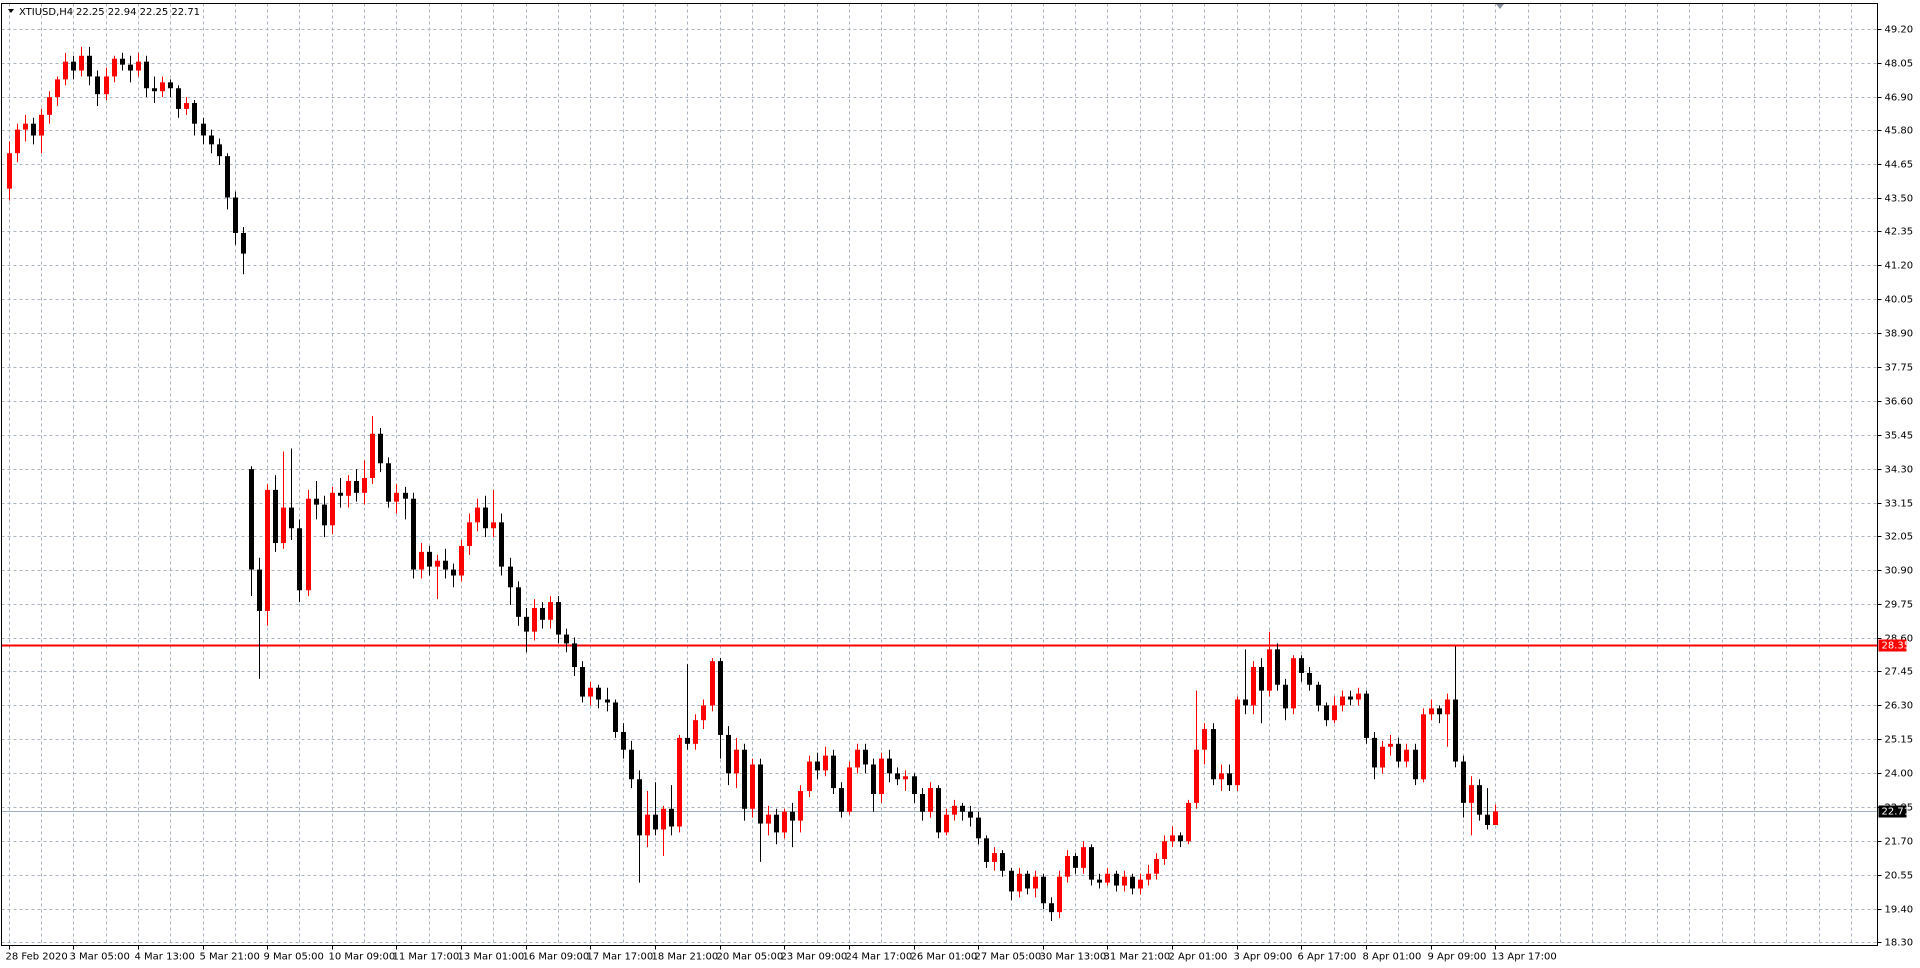 The height and width of the screenshot is (968, 1920). What do you see at coordinates (230, 957) in the screenshot?
I see `x-tick-label: 5 Mar 21:00` at bounding box center [230, 957].